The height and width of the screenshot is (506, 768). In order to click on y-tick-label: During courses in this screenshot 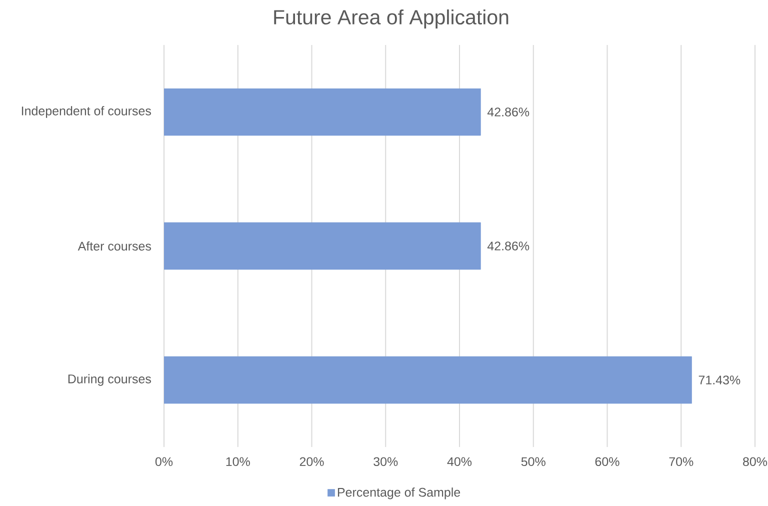, I will do `click(109, 380)`.